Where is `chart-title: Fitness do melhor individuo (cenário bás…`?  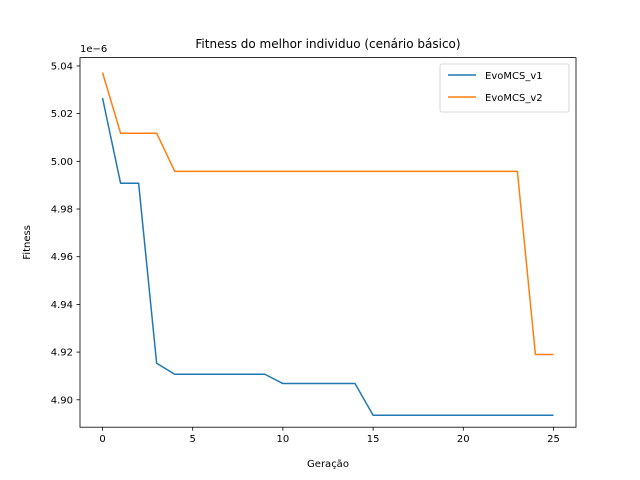
chart-title: Fitness do melhor individuo (cenário bás… is located at coordinates (327, 44).